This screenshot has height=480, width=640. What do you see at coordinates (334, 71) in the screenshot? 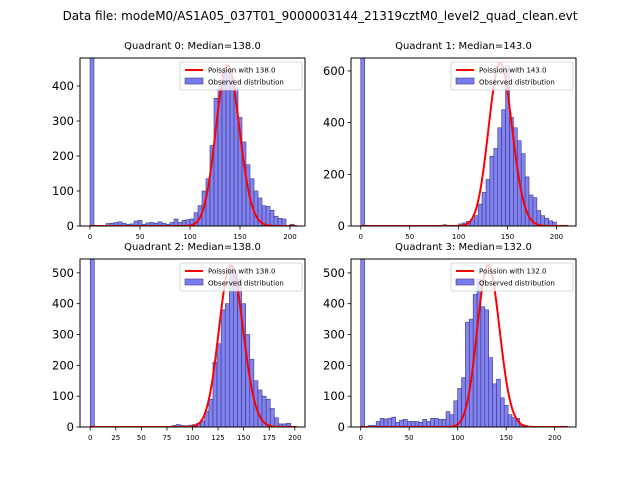
I see `y-tick-label: 600` at bounding box center [334, 71].